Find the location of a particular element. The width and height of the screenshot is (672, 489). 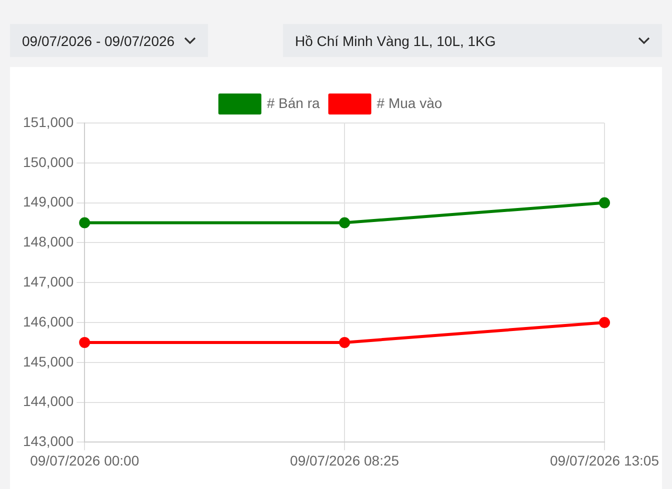

y-tick-label: 150,000 is located at coordinates (48, 162).